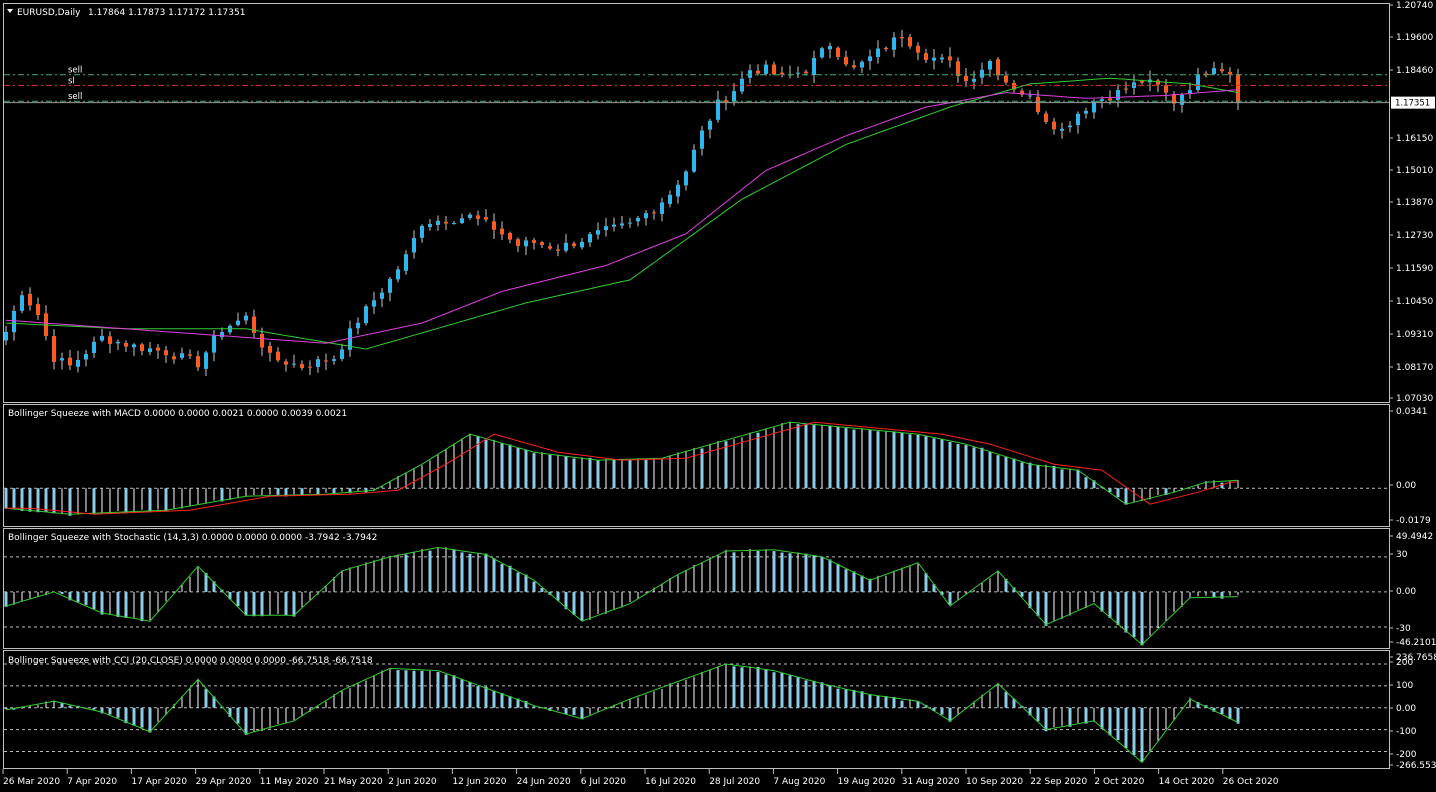 This screenshot has width=1436, height=792. I want to click on indicator-axis-label: 30, so click(1402, 555).